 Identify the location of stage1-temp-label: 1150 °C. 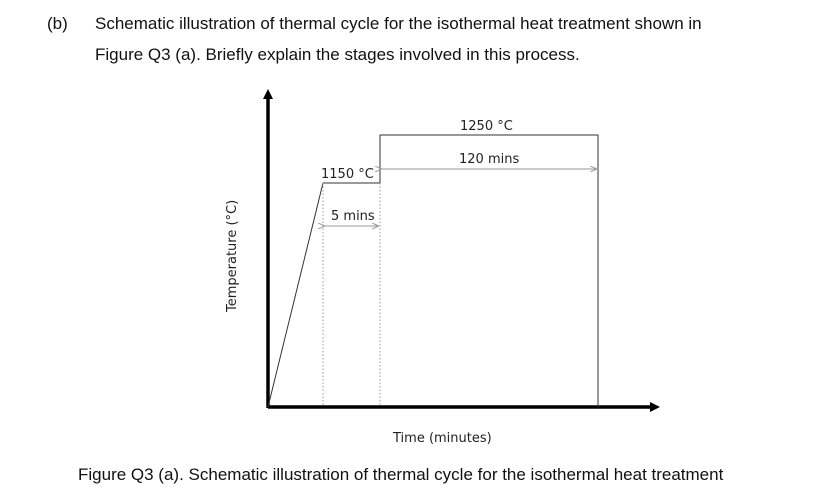
(347, 174).